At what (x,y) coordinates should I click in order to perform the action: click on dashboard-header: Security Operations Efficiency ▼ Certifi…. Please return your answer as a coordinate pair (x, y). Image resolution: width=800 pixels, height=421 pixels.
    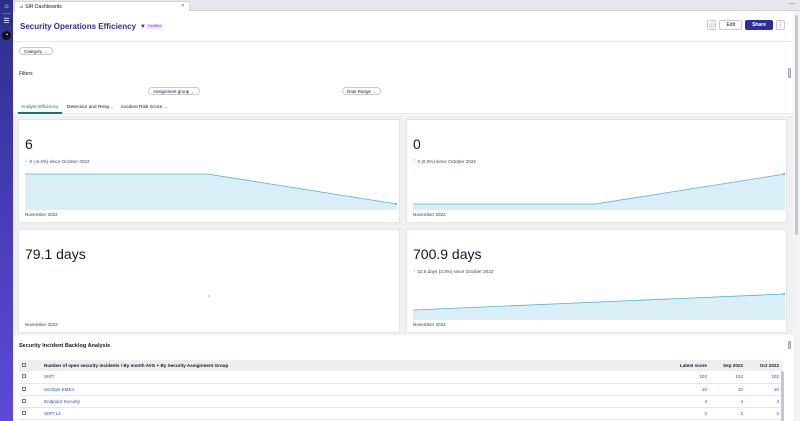
    Looking at the image, I should click on (403, 26).